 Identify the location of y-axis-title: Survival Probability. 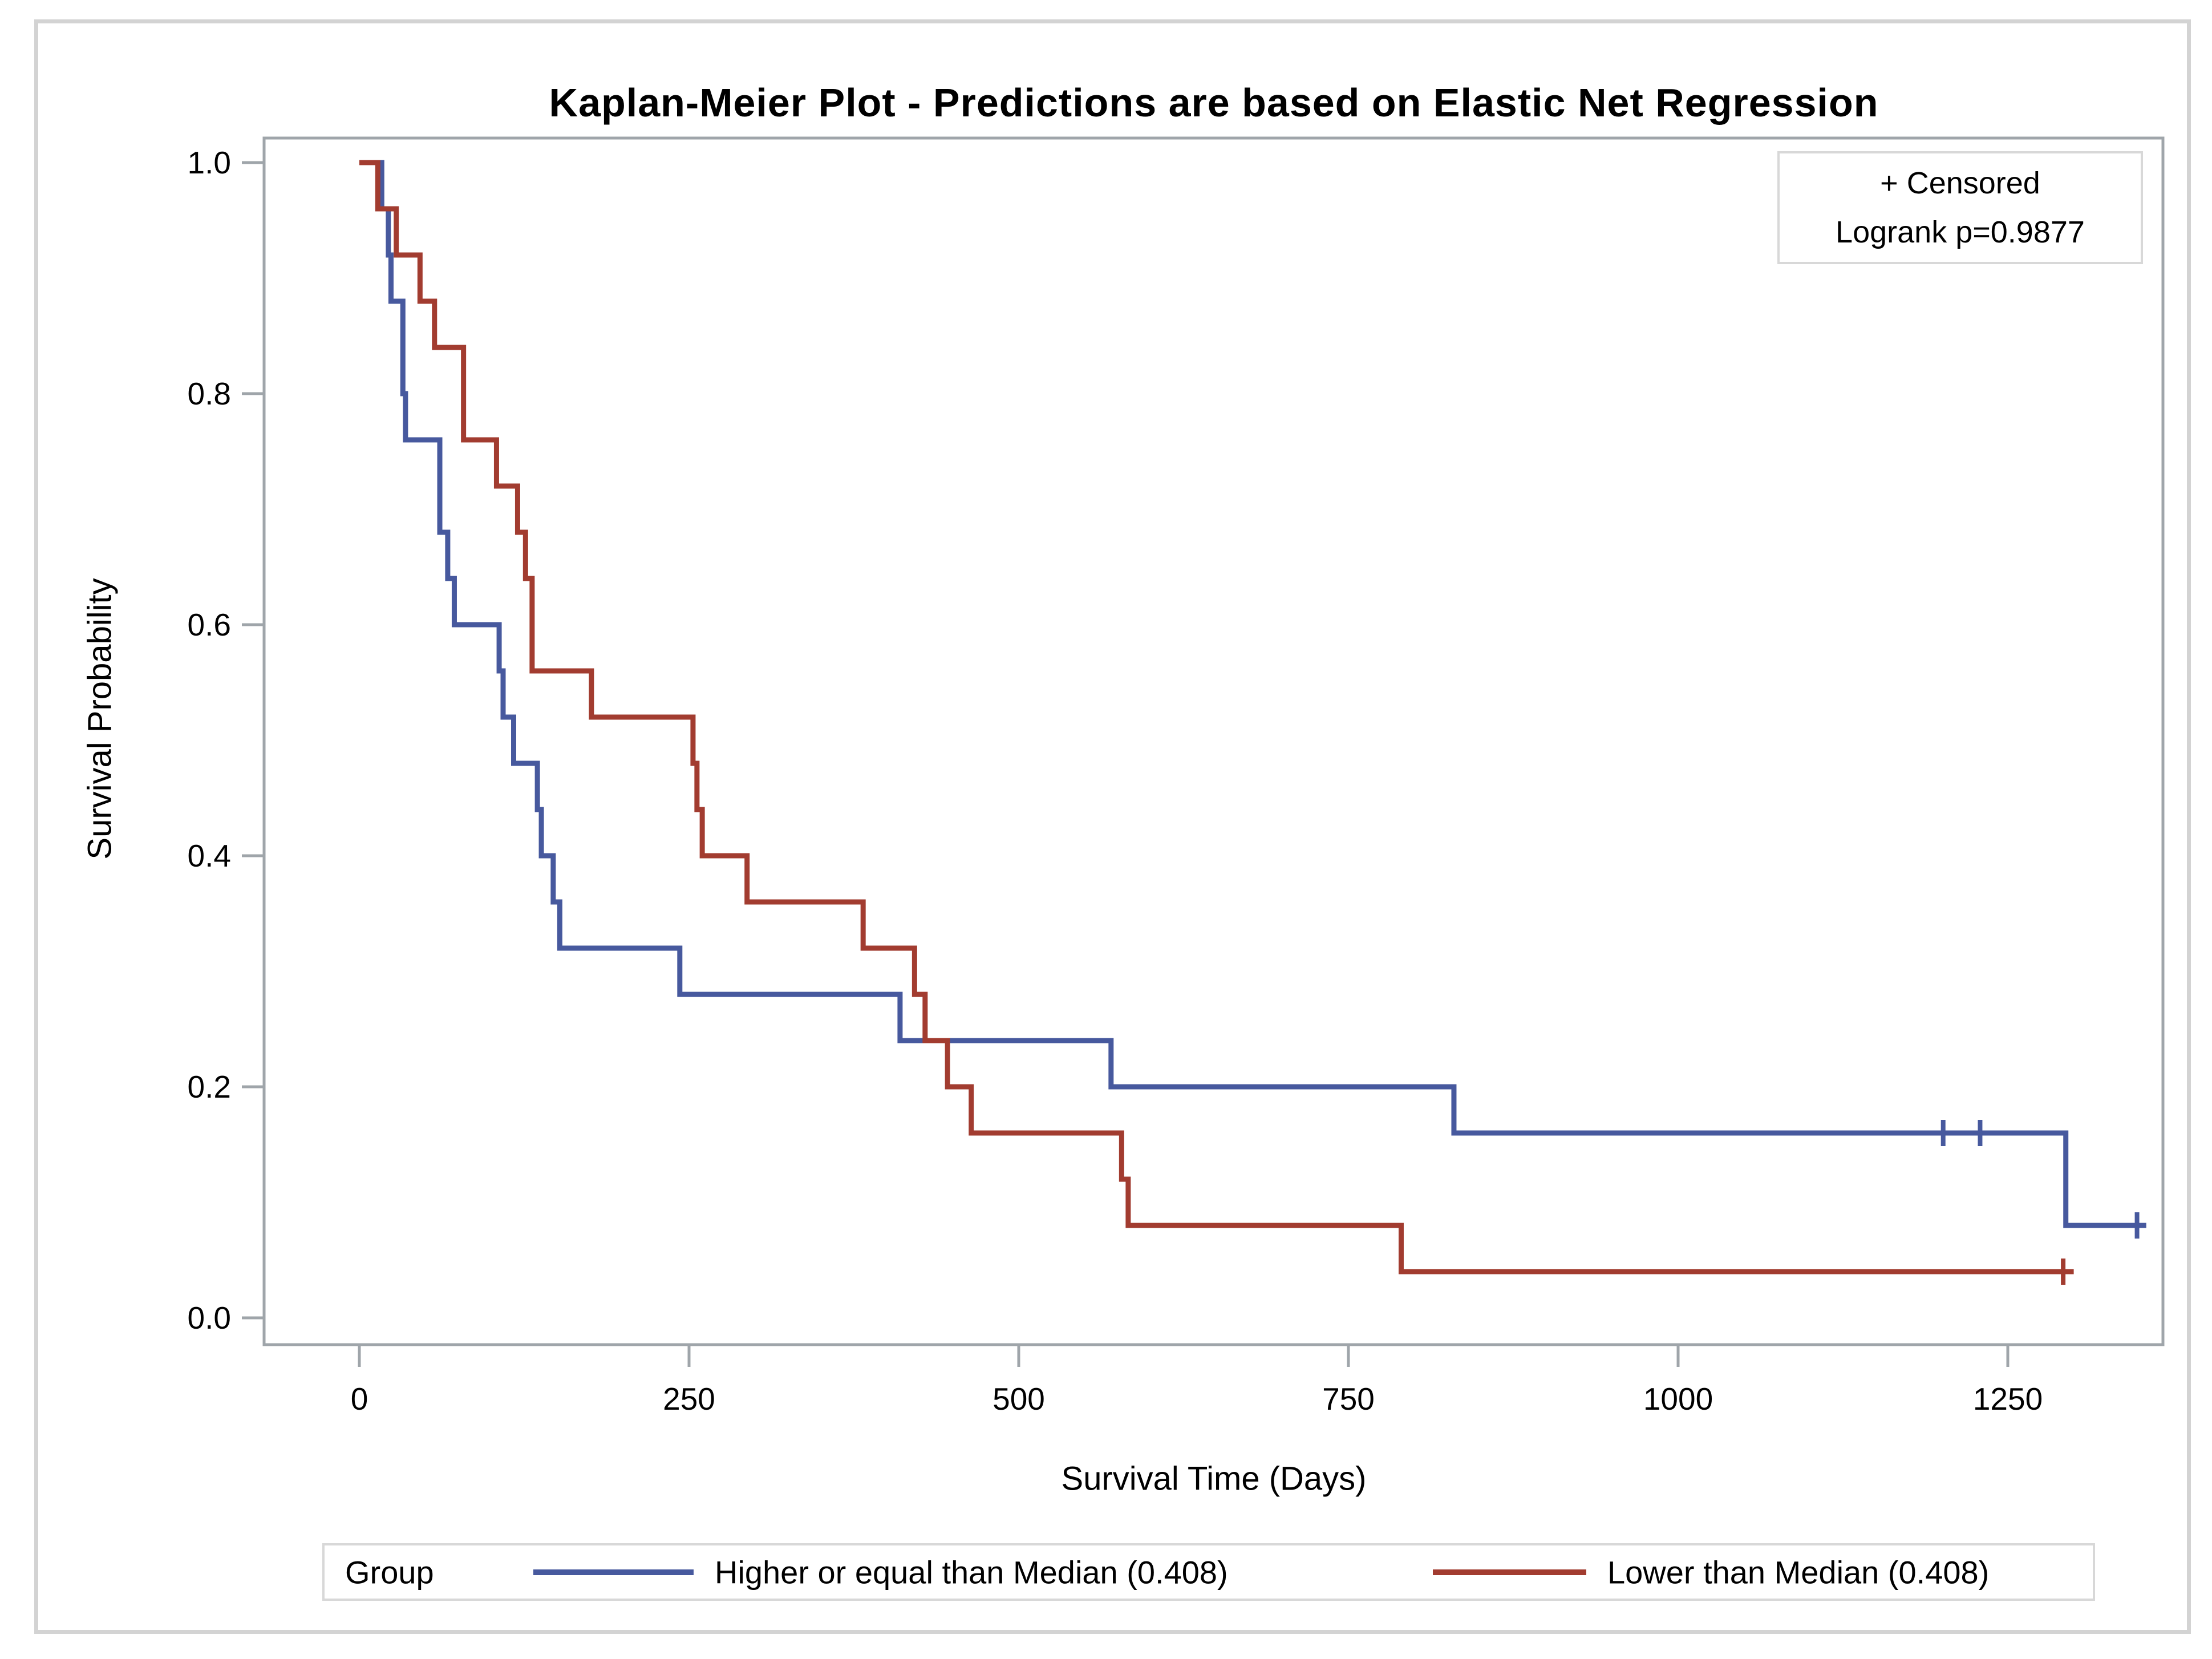
(100, 719).